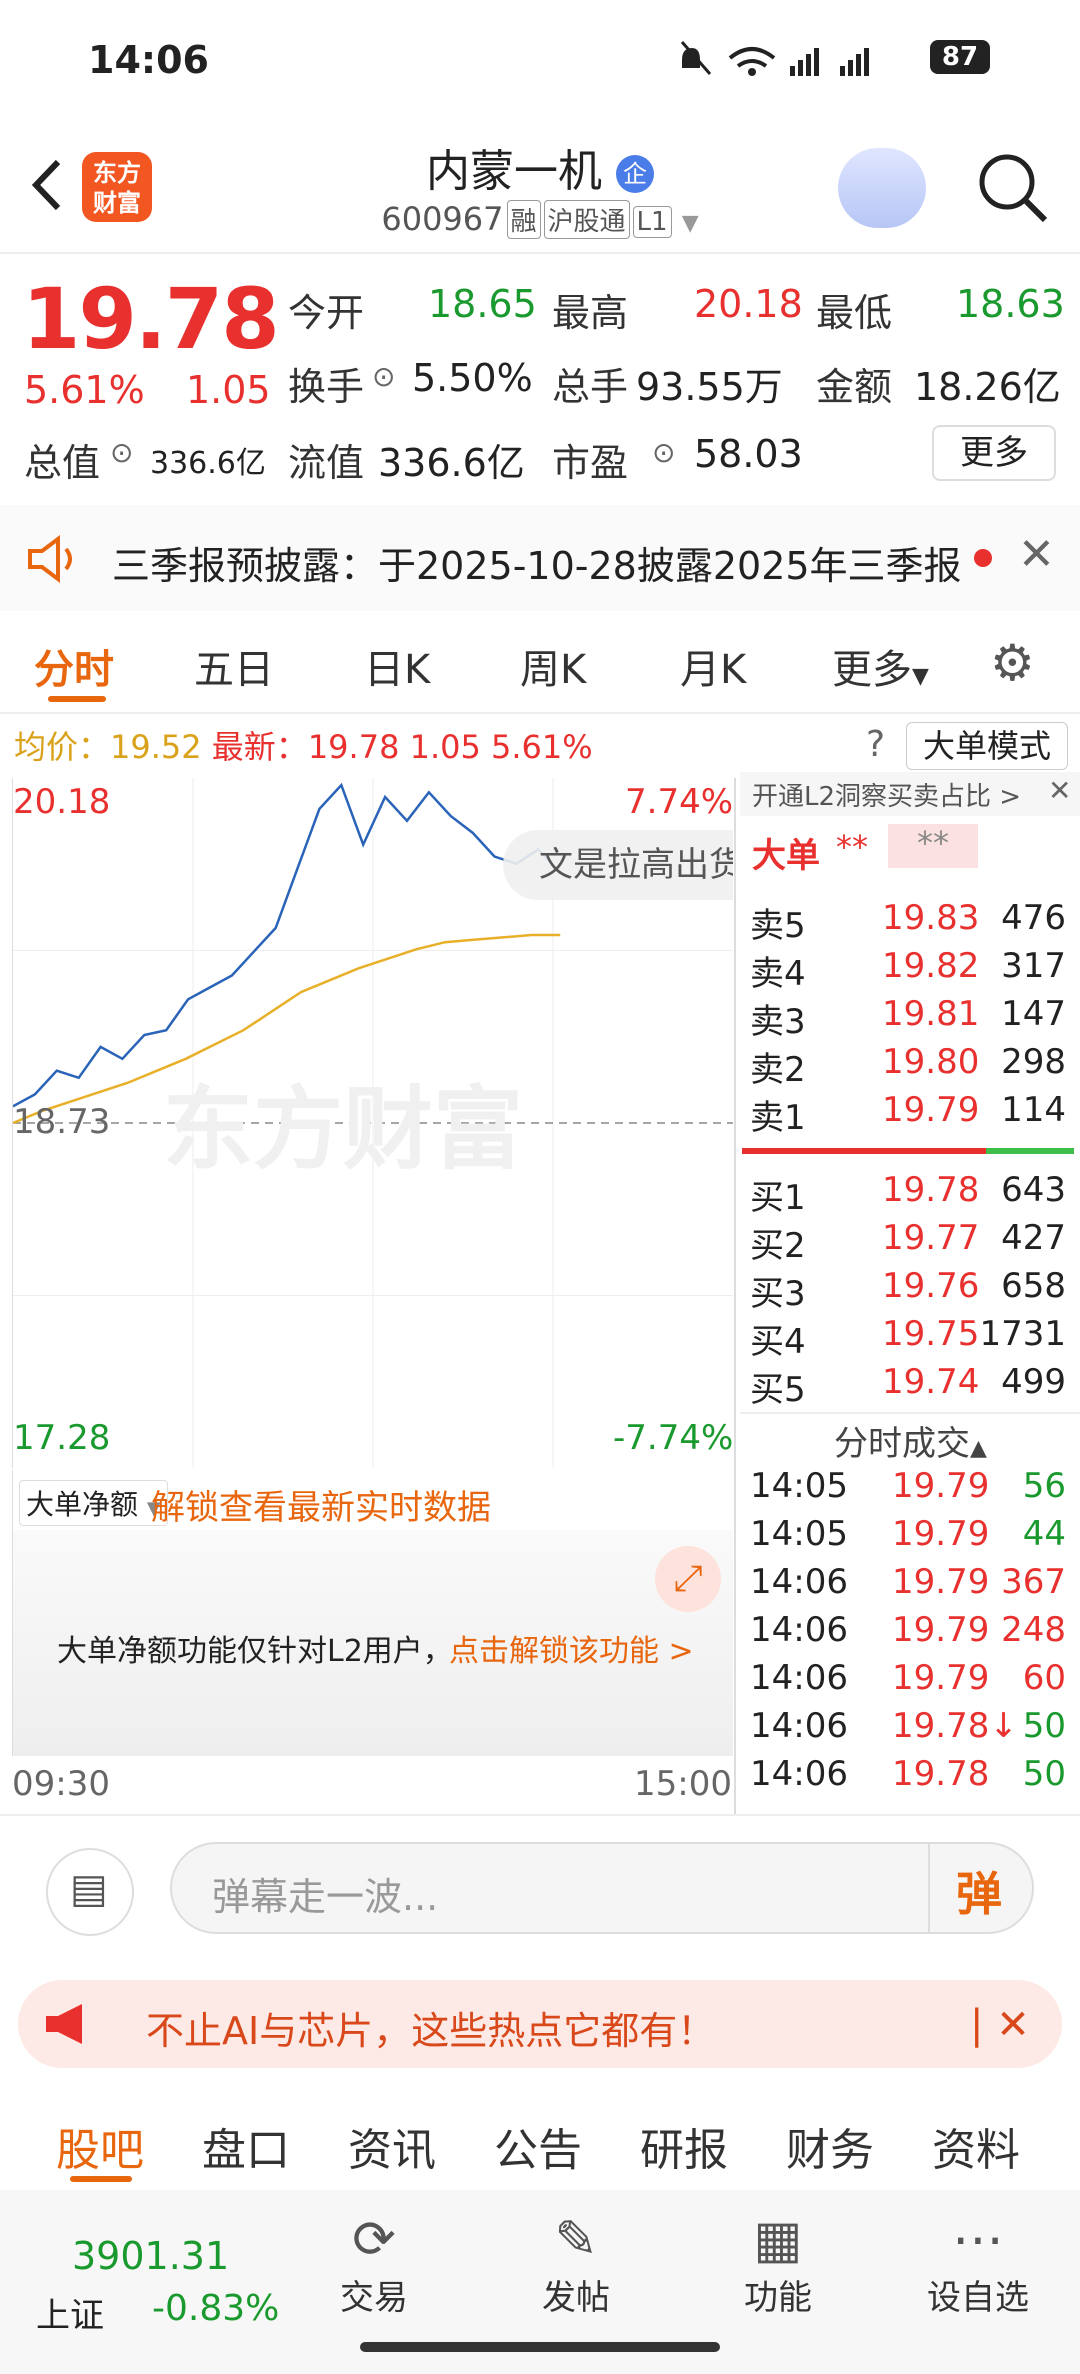 The image size is (1080, 2374). I want to click on avg-label: 均价：, so click(62, 747).